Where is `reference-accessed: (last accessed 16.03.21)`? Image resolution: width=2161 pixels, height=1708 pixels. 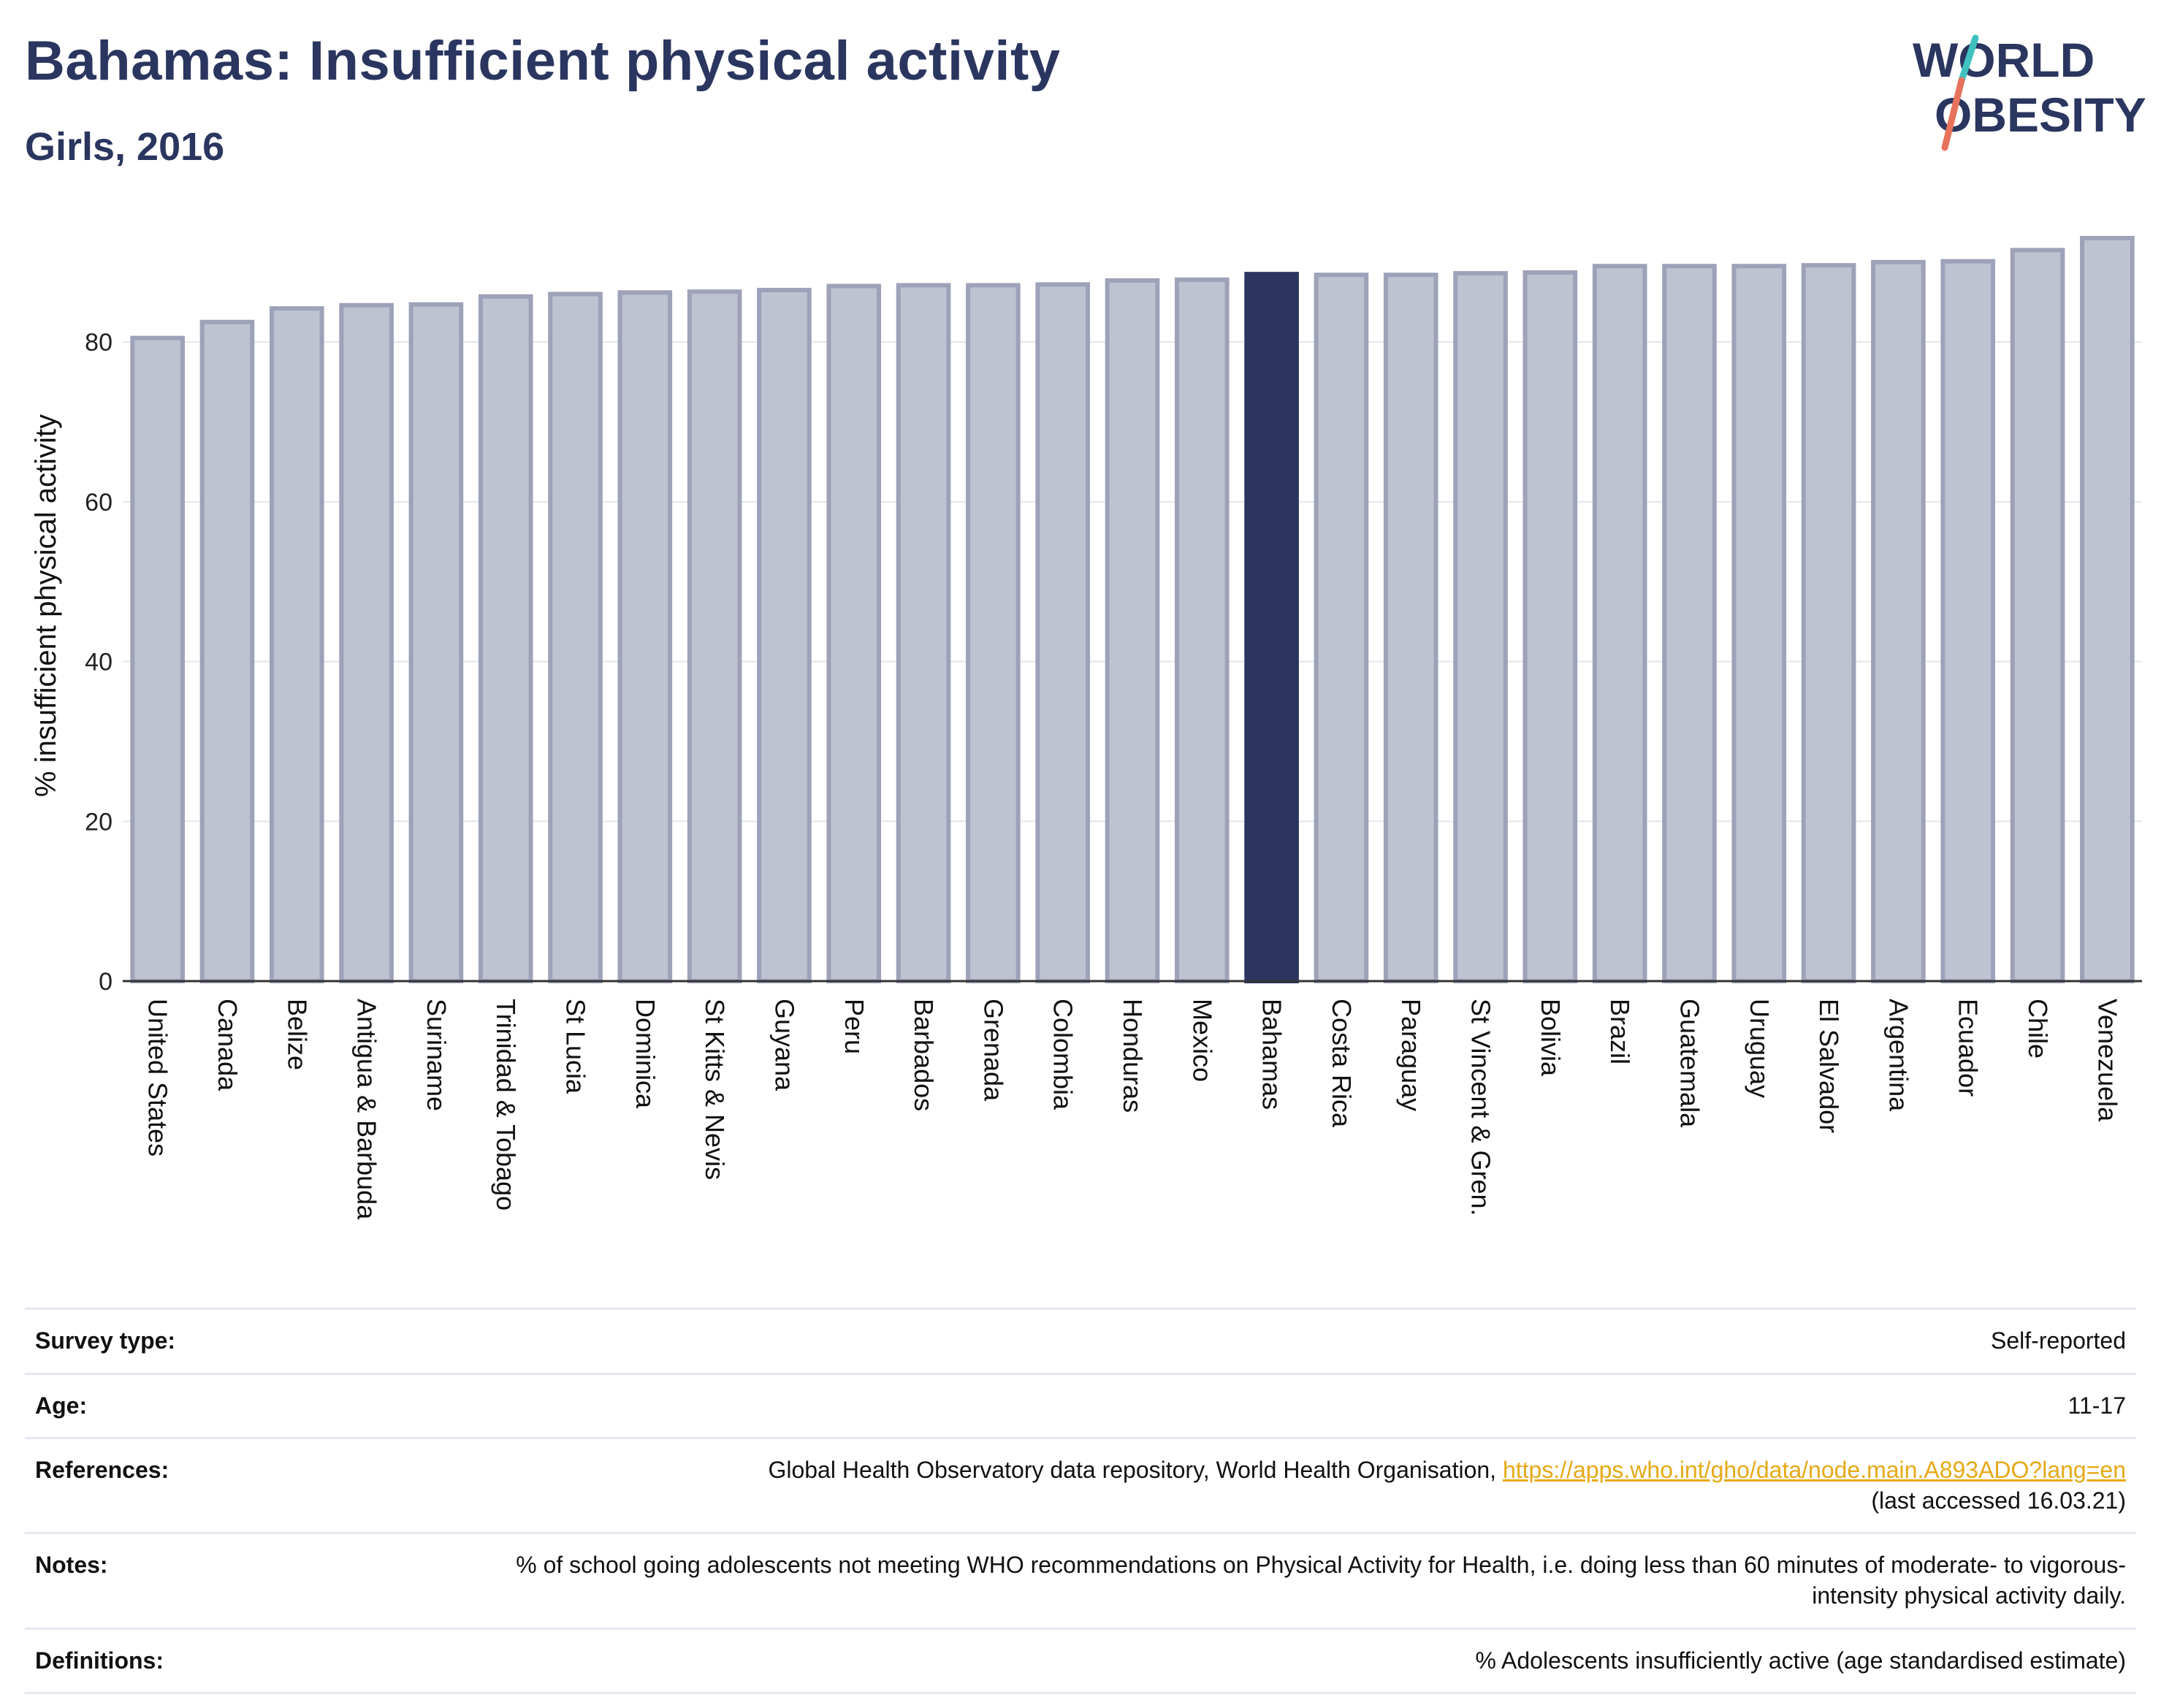
reference-accessed: (last accessed 16.03.21) is located at coordinates (1998, 1501).